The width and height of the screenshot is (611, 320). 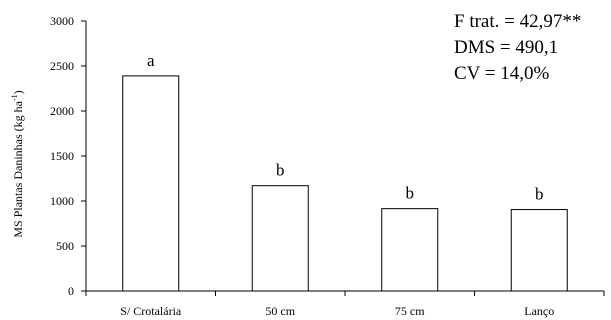 I want to click on stats-line: CV = 14,0%, so click(x=502, y=73).